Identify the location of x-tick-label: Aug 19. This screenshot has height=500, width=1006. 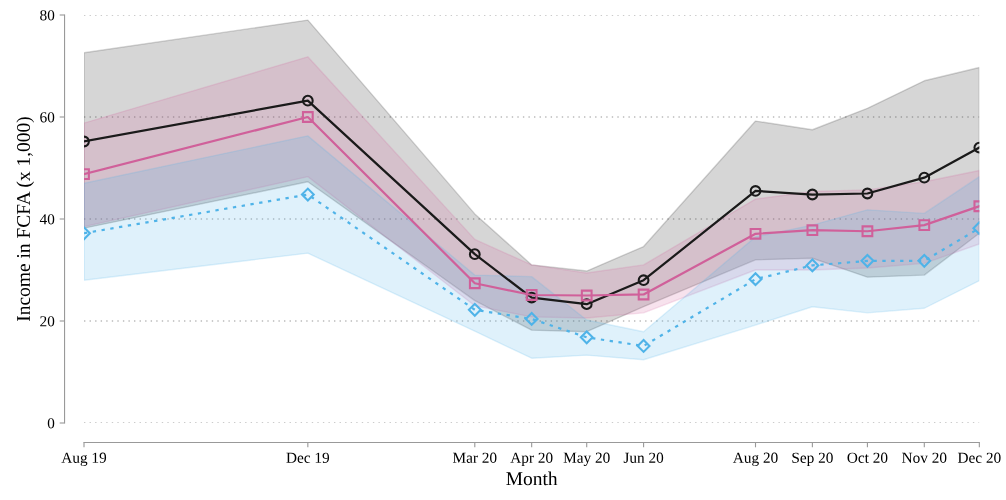
(84, 459).